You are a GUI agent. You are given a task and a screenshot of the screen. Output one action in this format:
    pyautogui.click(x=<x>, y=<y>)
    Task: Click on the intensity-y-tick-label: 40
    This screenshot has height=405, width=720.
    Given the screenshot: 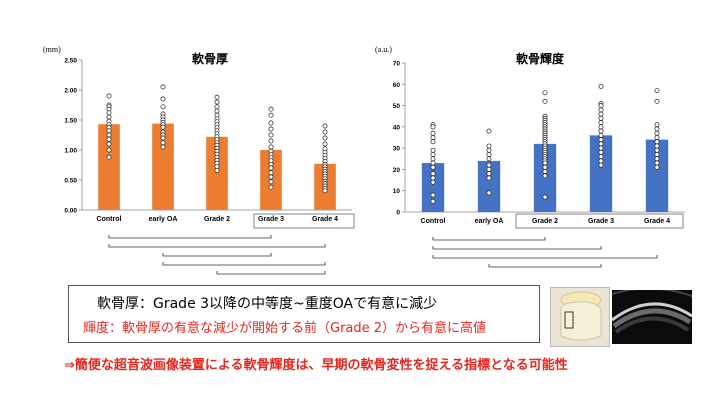 What is the action you would take?
    pyautogui.click(x=397, y=127)
    